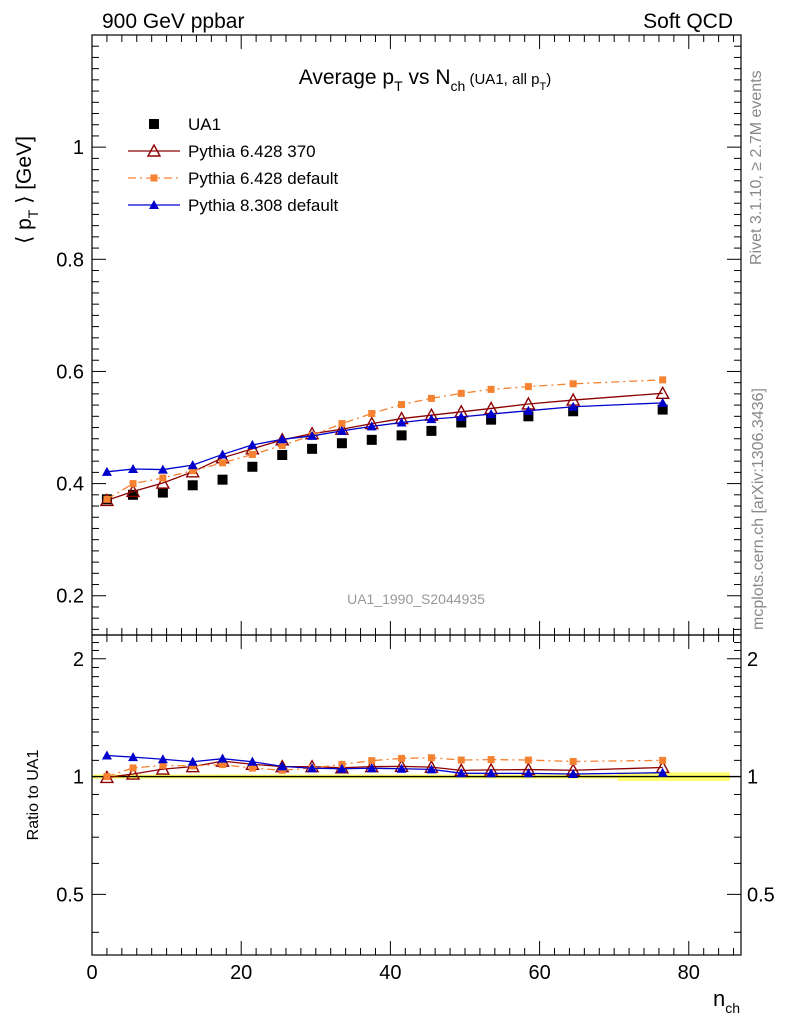 The height and width of the screenshot is (1024, 786). I want to click on x-tick-label: 0, so click(91, 973).